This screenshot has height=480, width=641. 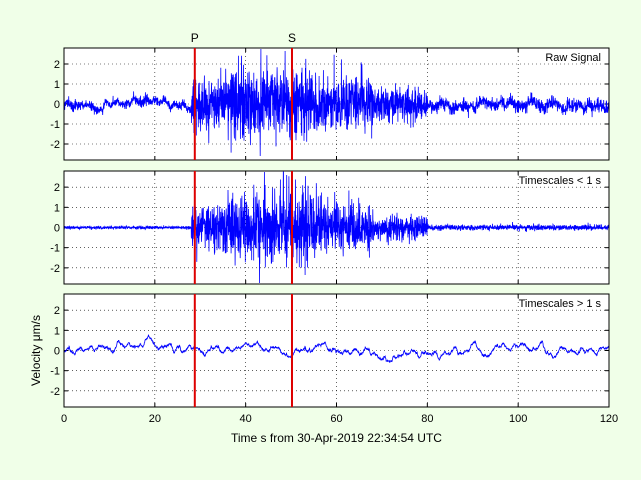 What do you see at coordinates (155, 419) in the screenshot?
I see `x-tick-label: 20` at bounding box center [155, 419].